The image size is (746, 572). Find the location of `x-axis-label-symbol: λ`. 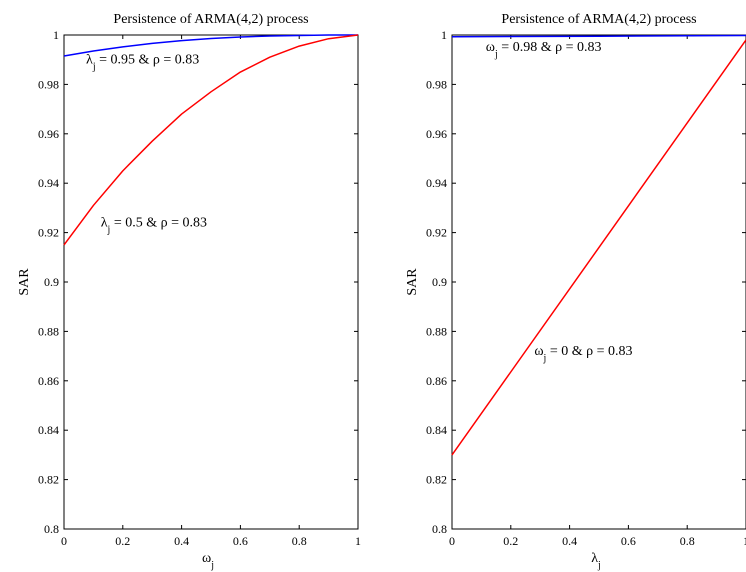

x-axis-label-symbol: λ is located at coordinates (594, 558).